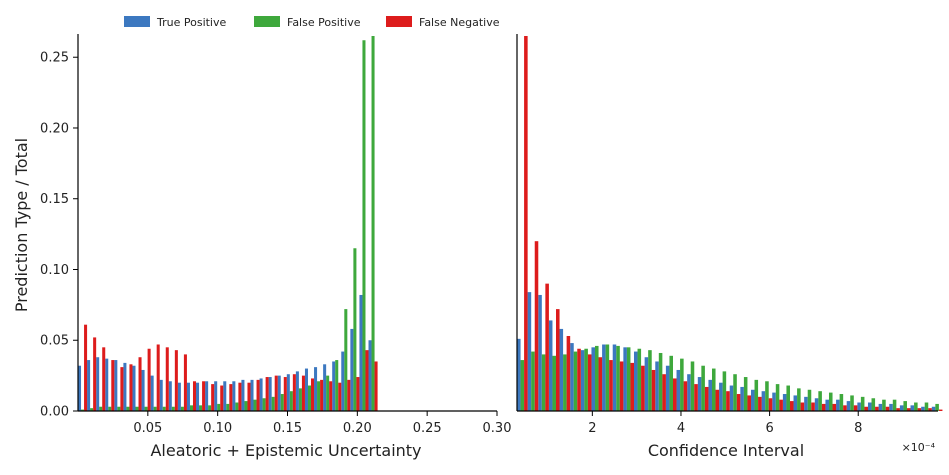 Image resolution: width=949 pixels, height=475 pixels. Describe the element at coordinates (427, 428) in the screenshot. I see `left-x-tick-label-4: 0.25` at that location.